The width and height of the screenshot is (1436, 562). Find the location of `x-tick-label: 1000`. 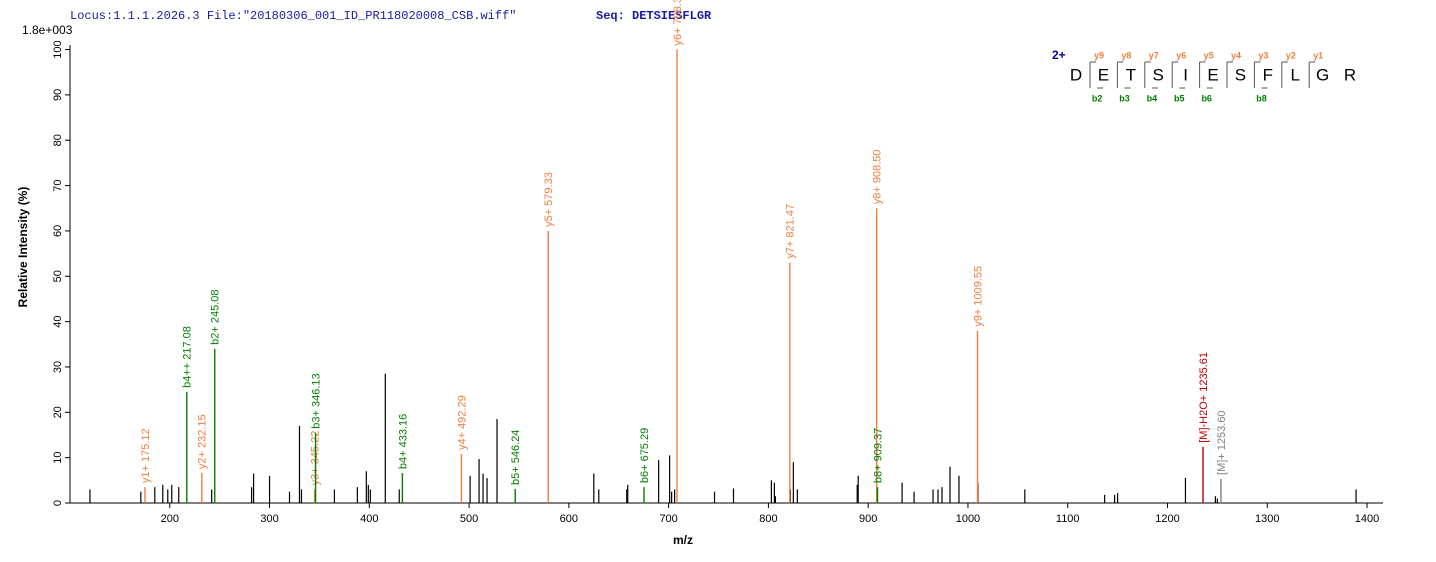

x-tick-label: 1000 is located at coordinates (968, 519).